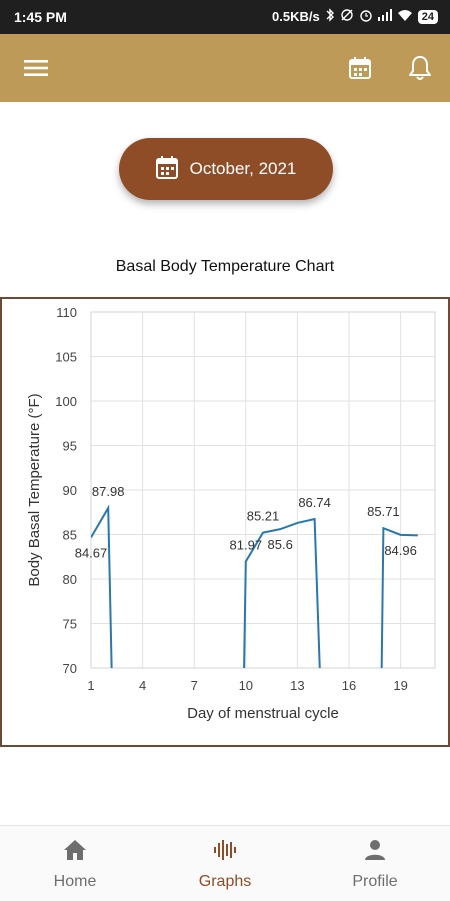 The image size is (450, 901). Describe the element at coordinates (142, 685) in the screenshot. I see `x-tick-label: 4` at that location.